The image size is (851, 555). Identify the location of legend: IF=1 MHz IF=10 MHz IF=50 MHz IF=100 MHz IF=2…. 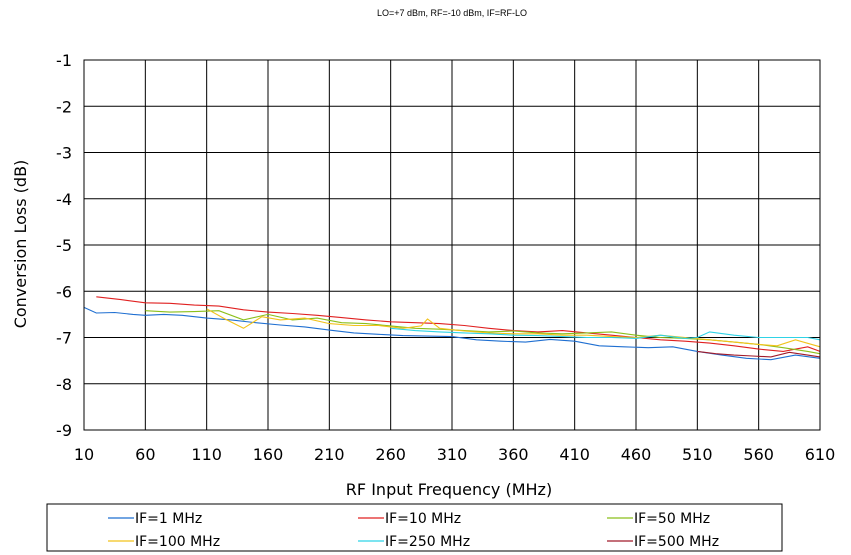
(414, 527).